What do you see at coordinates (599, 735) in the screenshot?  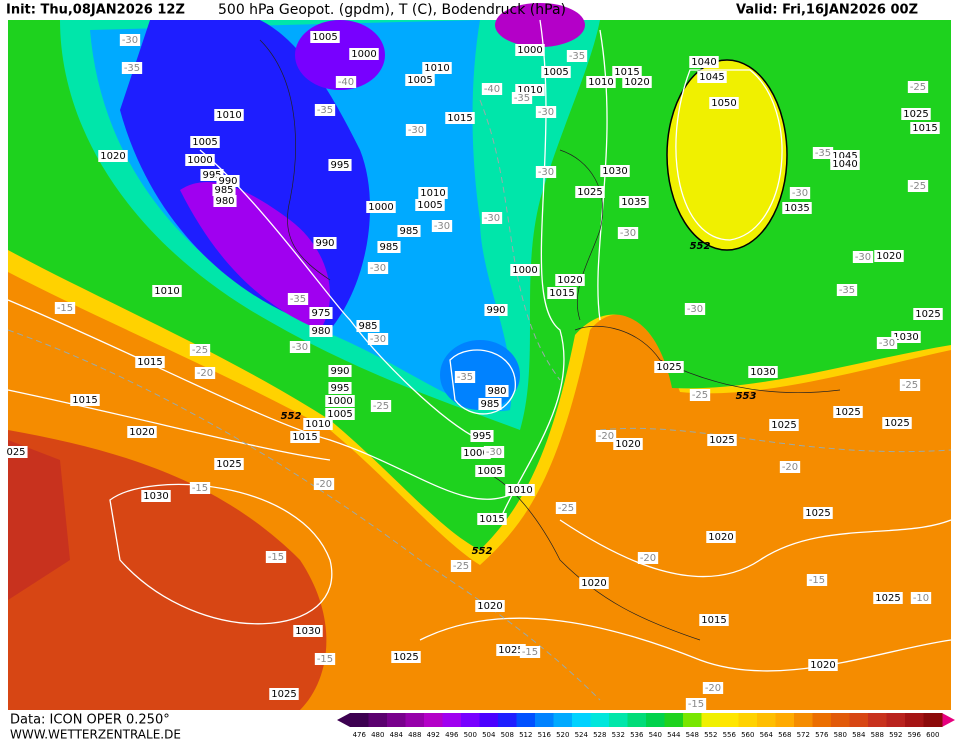 I see `colorbar-label: 528` at bounding box center [599, 735].